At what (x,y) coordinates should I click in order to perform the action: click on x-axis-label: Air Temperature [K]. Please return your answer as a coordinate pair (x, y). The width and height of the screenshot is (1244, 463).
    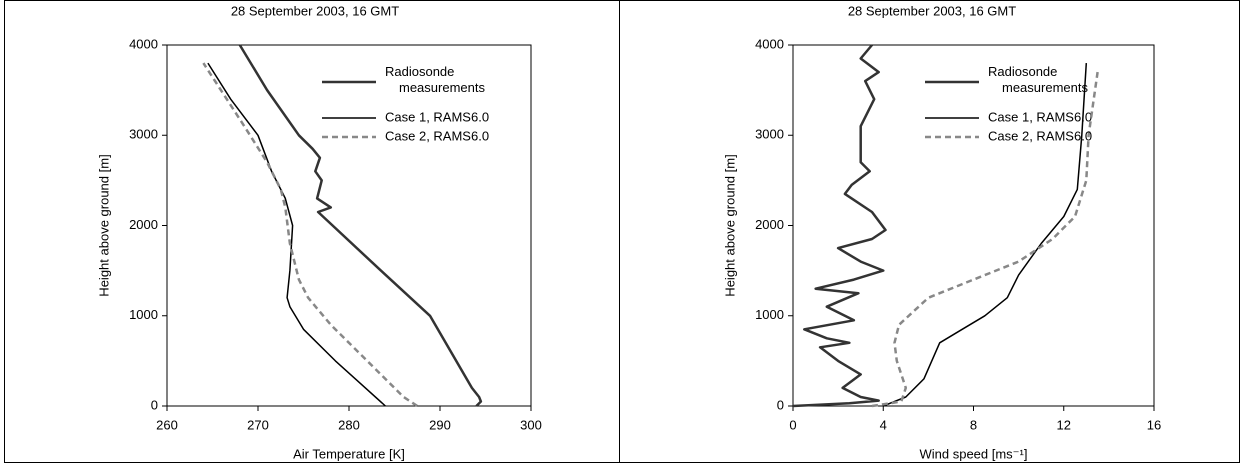
    Looking at the image, I should click on (349, 453).